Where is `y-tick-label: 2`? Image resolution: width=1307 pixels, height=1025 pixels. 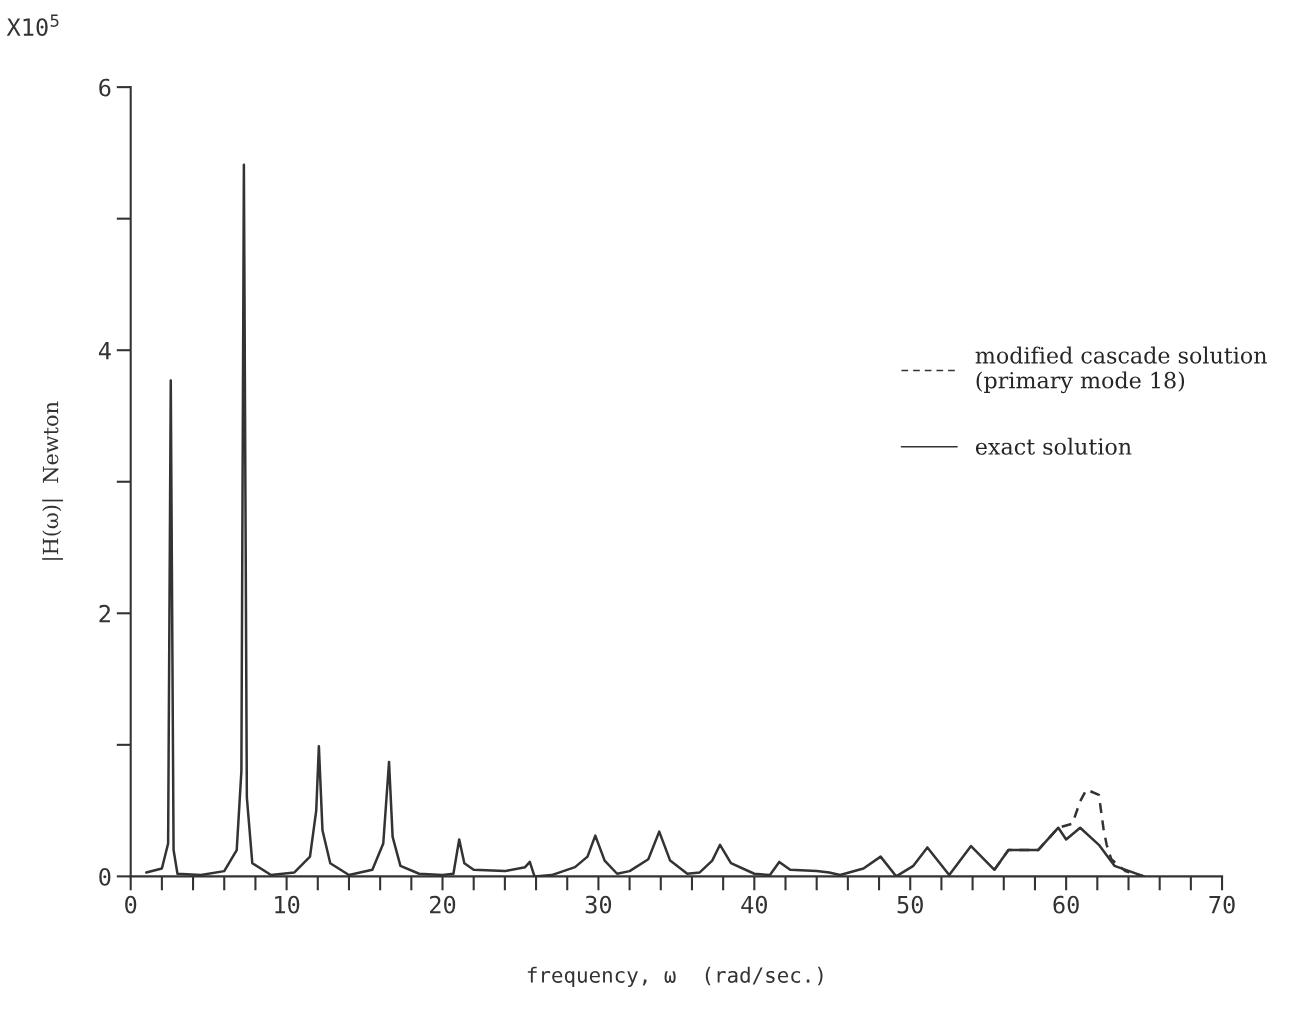
y-tick-label: 2 is located at coordinates (104, 613).